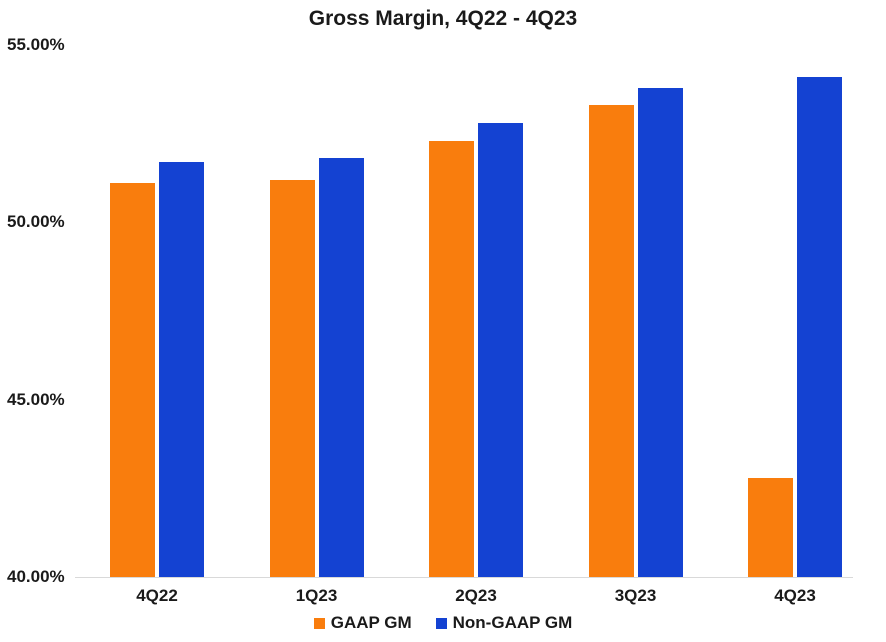  Describe the element at coordinates (770, 527) in the screenshot. I see `bar-gaap-gm-4q23` at that location.